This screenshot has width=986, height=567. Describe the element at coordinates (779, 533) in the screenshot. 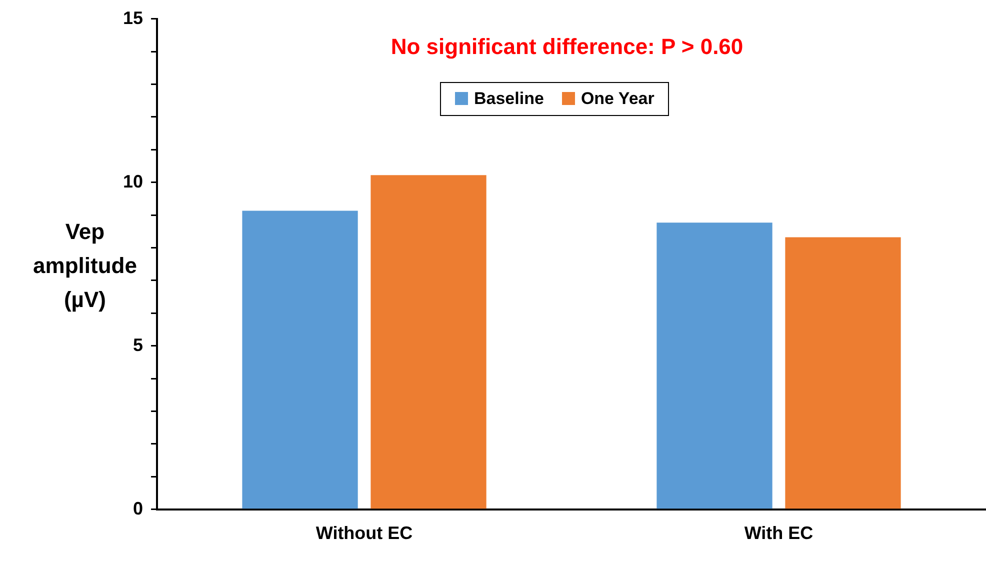

I see `x-tick-label: With EC` at that location.